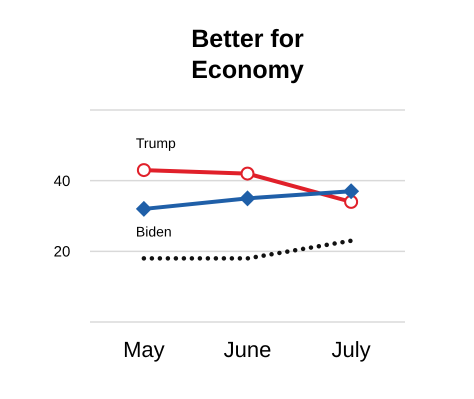 Image resolution: width=474 pixels, height=399 pixels. I want to click on y-tick-label: 20, so click(62, 252).